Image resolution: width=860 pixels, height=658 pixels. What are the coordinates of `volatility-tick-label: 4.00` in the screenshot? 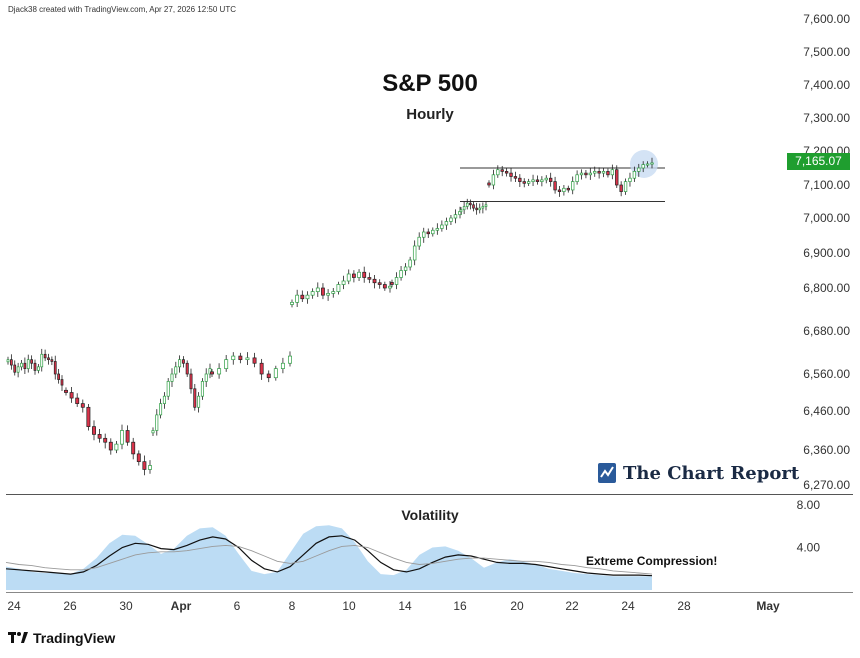 It's located at (809, 548).